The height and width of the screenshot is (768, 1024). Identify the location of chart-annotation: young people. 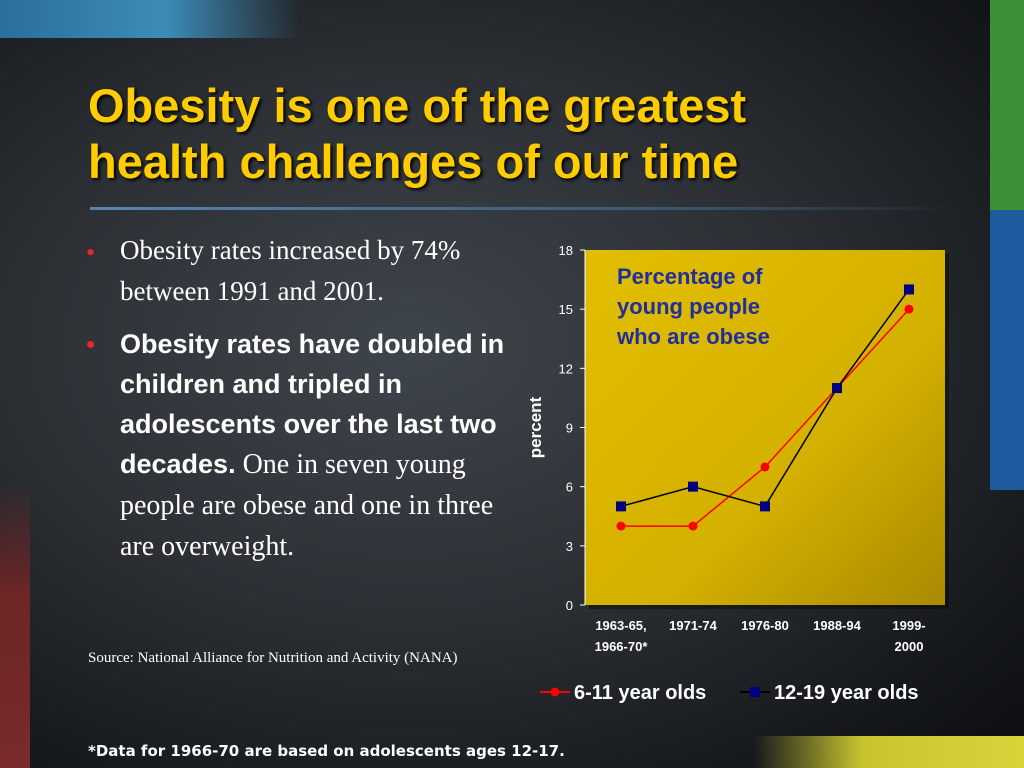
(688, 306).